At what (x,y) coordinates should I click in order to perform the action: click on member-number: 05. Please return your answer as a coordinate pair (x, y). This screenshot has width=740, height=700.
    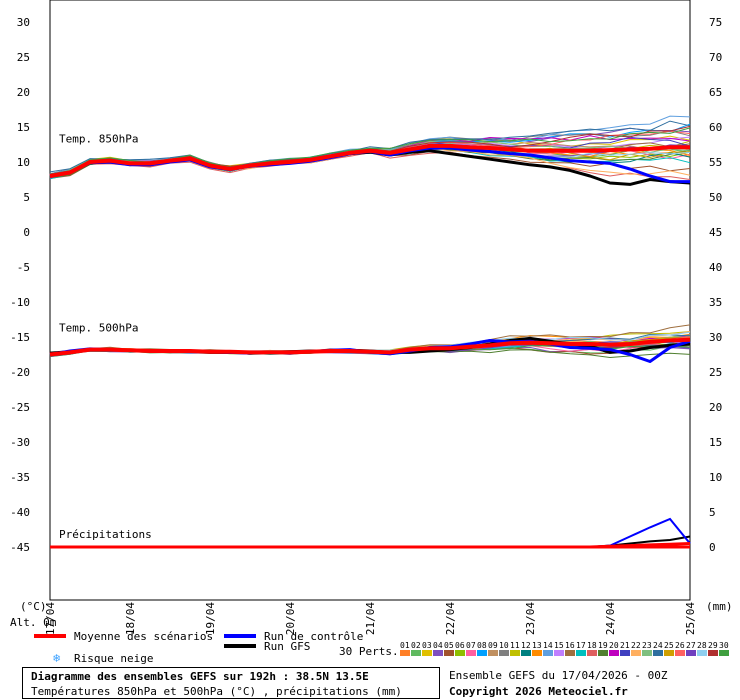
    Looking at the image, I should click on (449, 645).